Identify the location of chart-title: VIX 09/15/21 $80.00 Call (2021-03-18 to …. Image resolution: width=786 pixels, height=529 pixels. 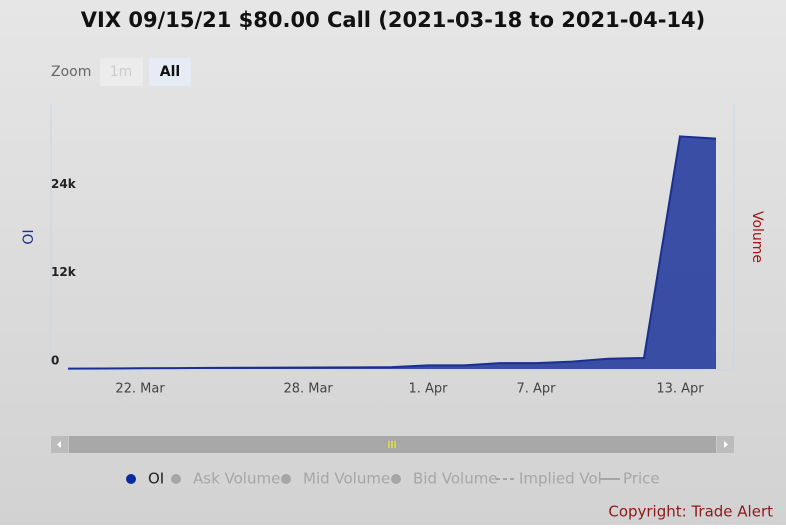
(393, 20).